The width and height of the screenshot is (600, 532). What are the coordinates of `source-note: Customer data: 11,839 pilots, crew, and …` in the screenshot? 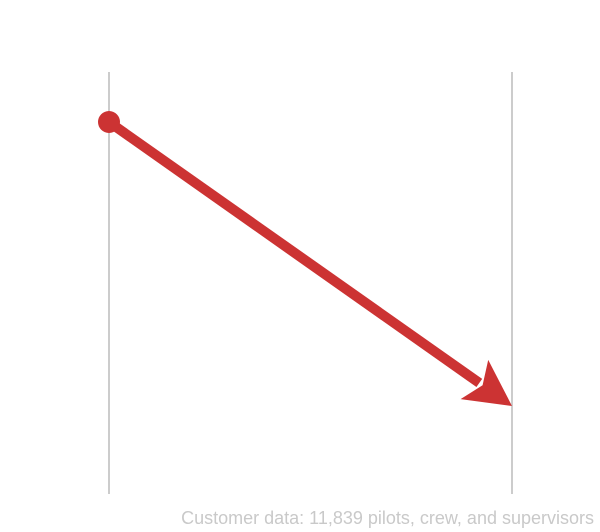 It's located at (387, 518).